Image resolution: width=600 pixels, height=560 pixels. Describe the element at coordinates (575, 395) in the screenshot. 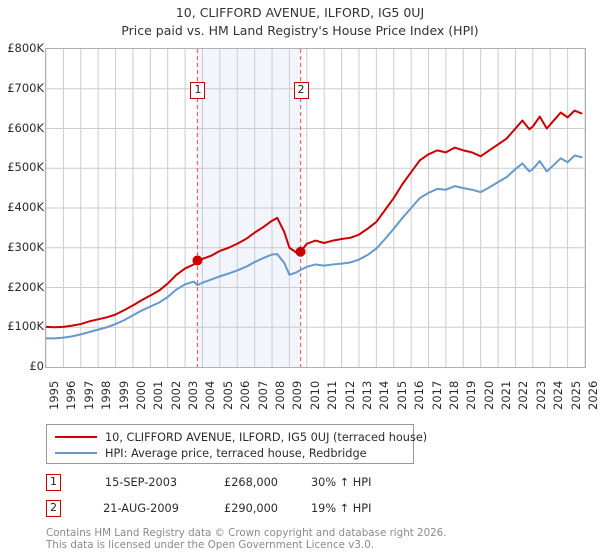

I see `x-axis-tick-label: 2025` at that location.